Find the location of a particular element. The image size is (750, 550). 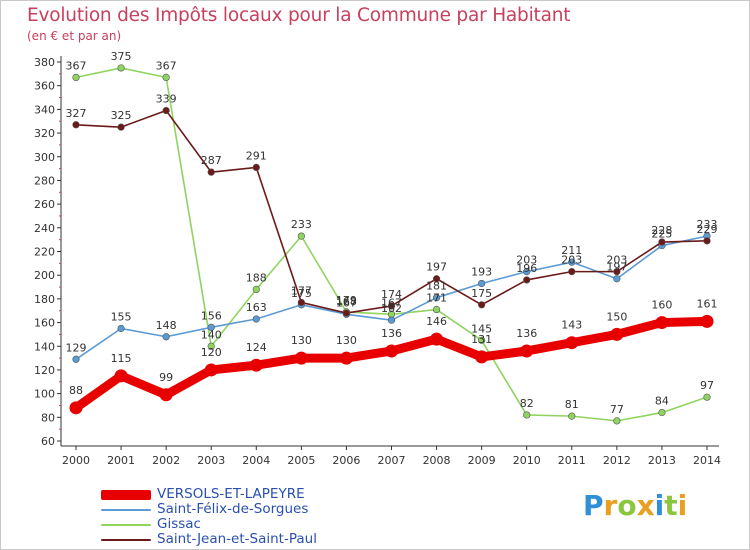

data-label-3: 196 is located at coordinates (526, 268).